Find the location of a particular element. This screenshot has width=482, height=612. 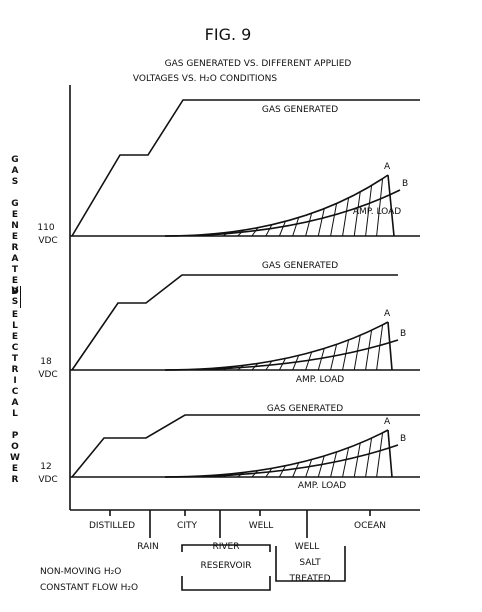

figure-label: FIG. 9 is located at coordinates (228, 34).